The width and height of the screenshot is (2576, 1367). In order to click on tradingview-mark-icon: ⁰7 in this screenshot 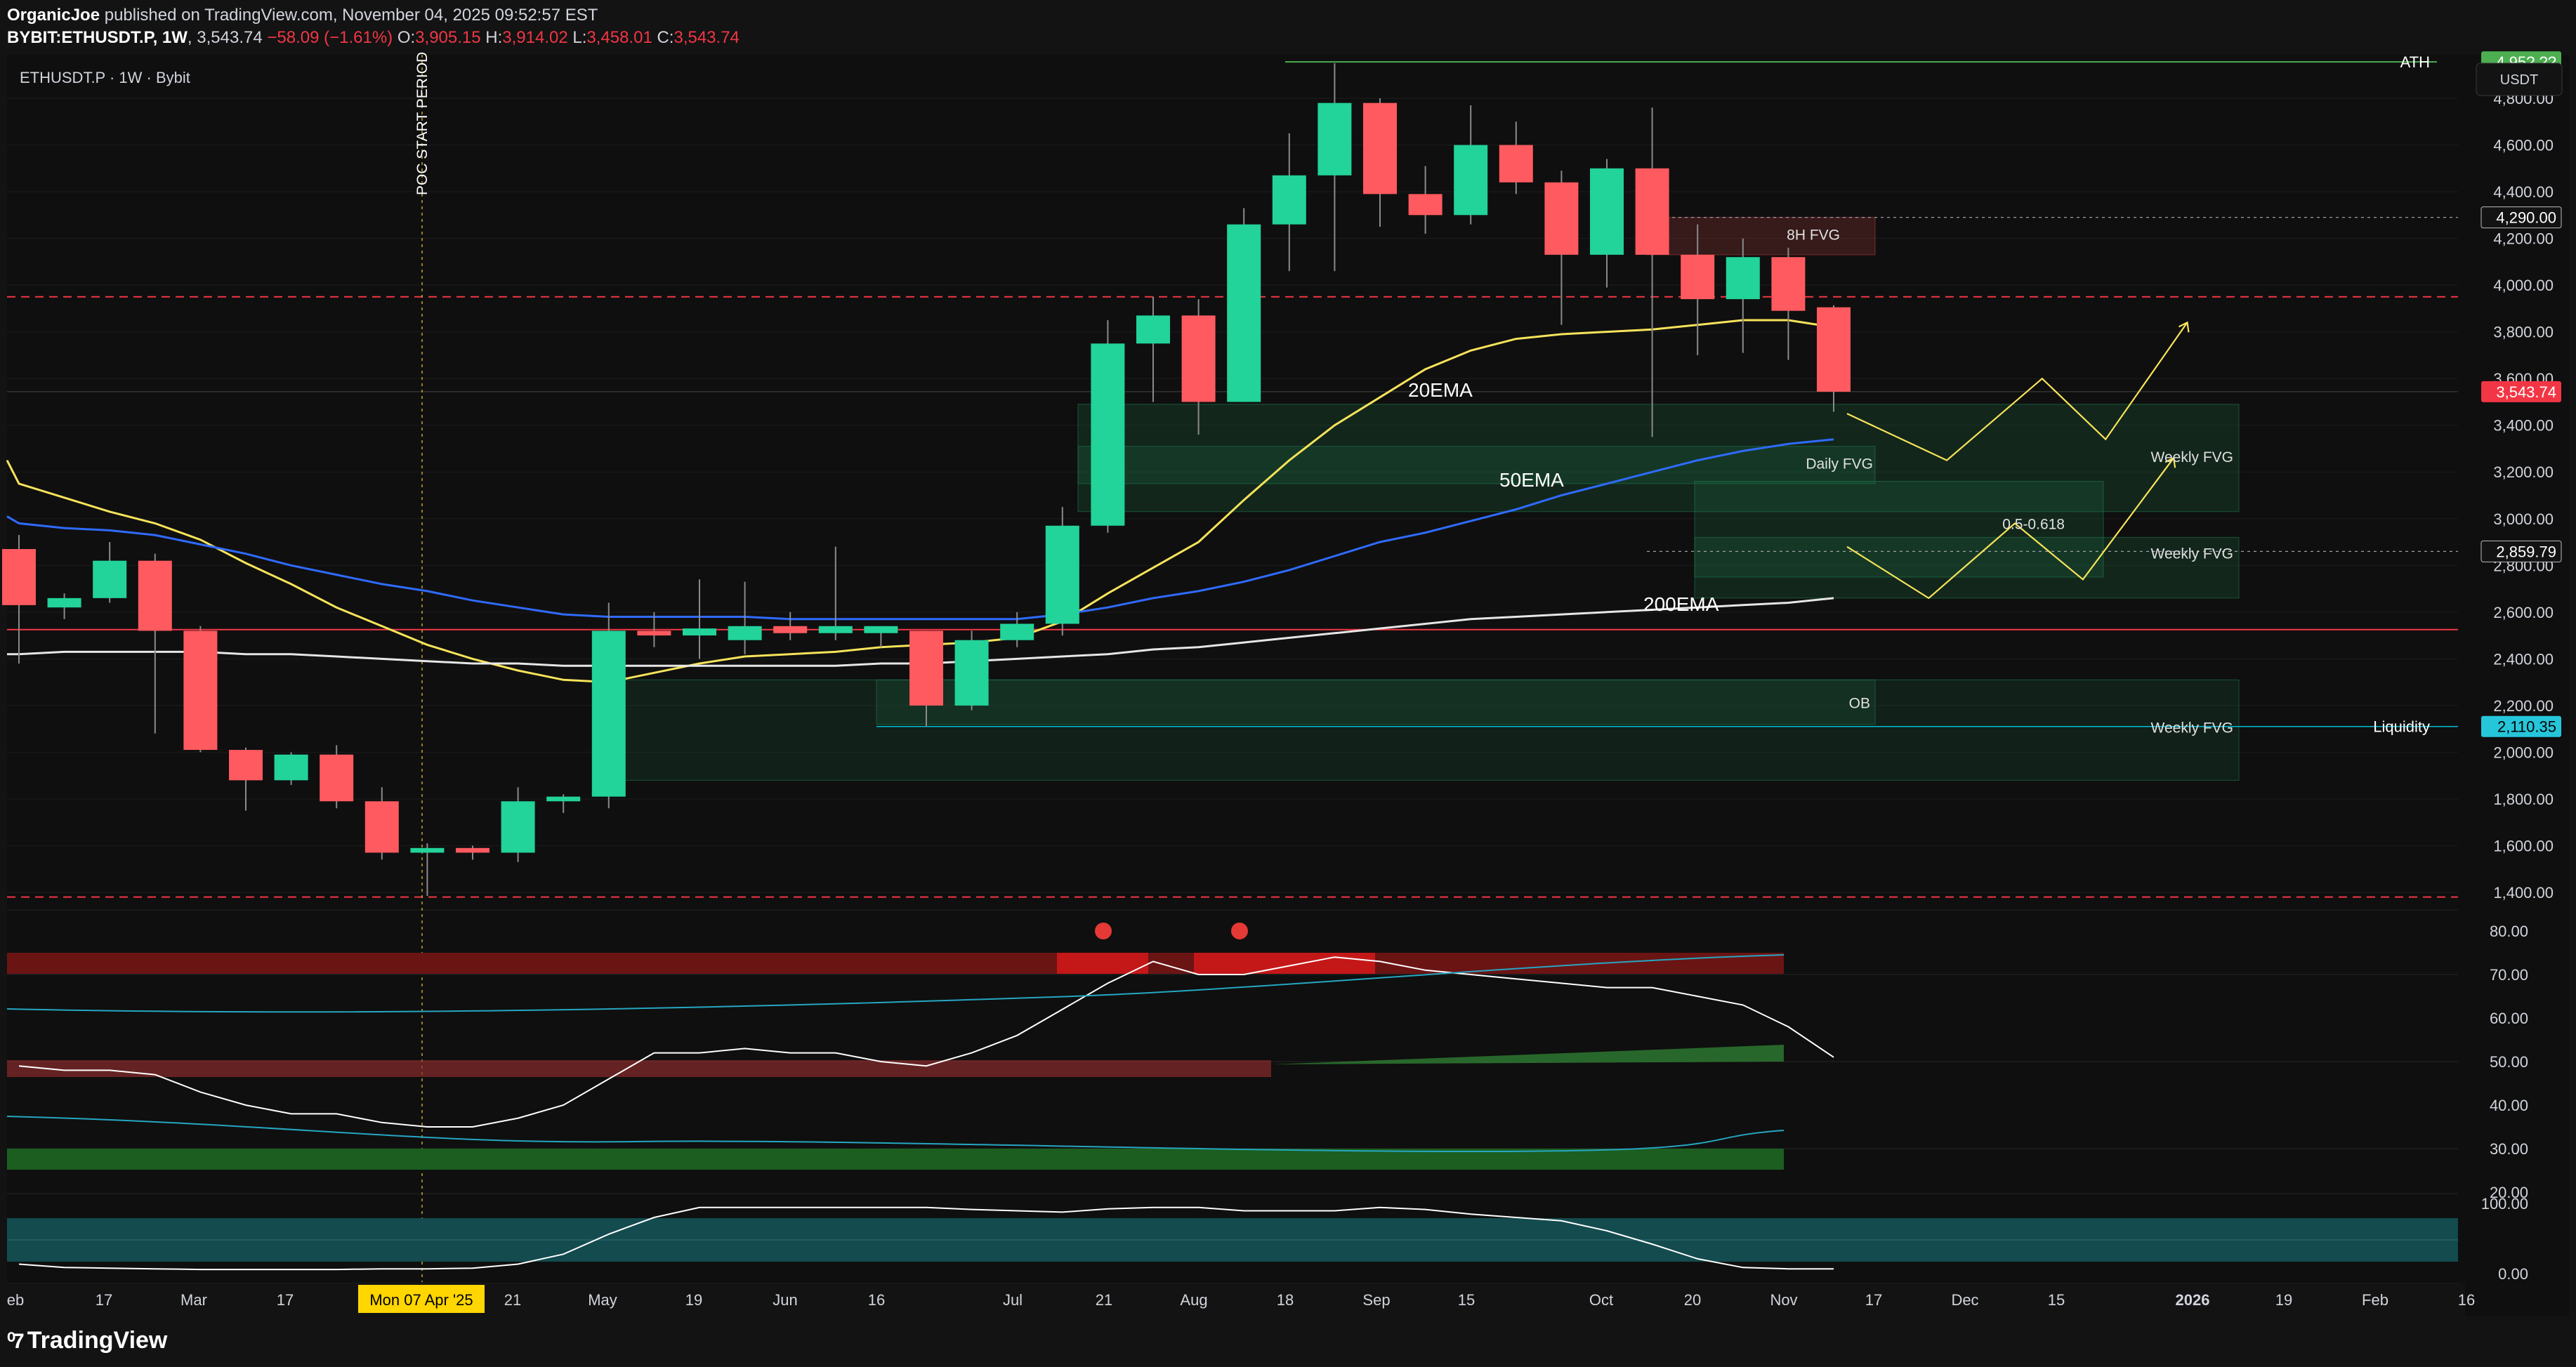, I will do `click(16, 1342)`.